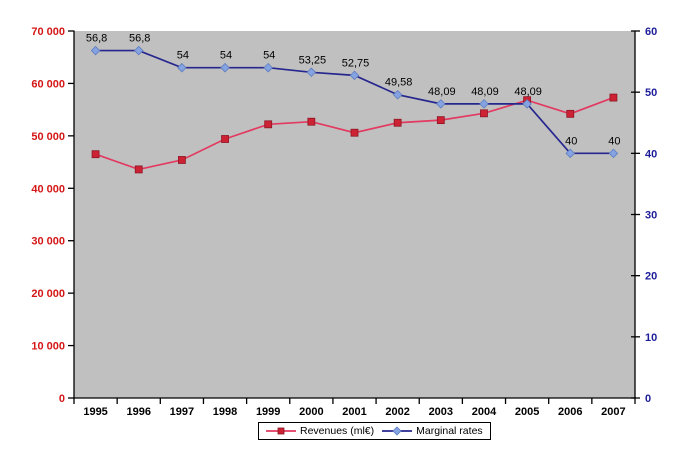 Image resolution: width=699 pixels, height=461 pixels. Describe the element at coordinates (48, 294) in the screenshot. I see `left-axis-tick-label: 20 000` at that location.